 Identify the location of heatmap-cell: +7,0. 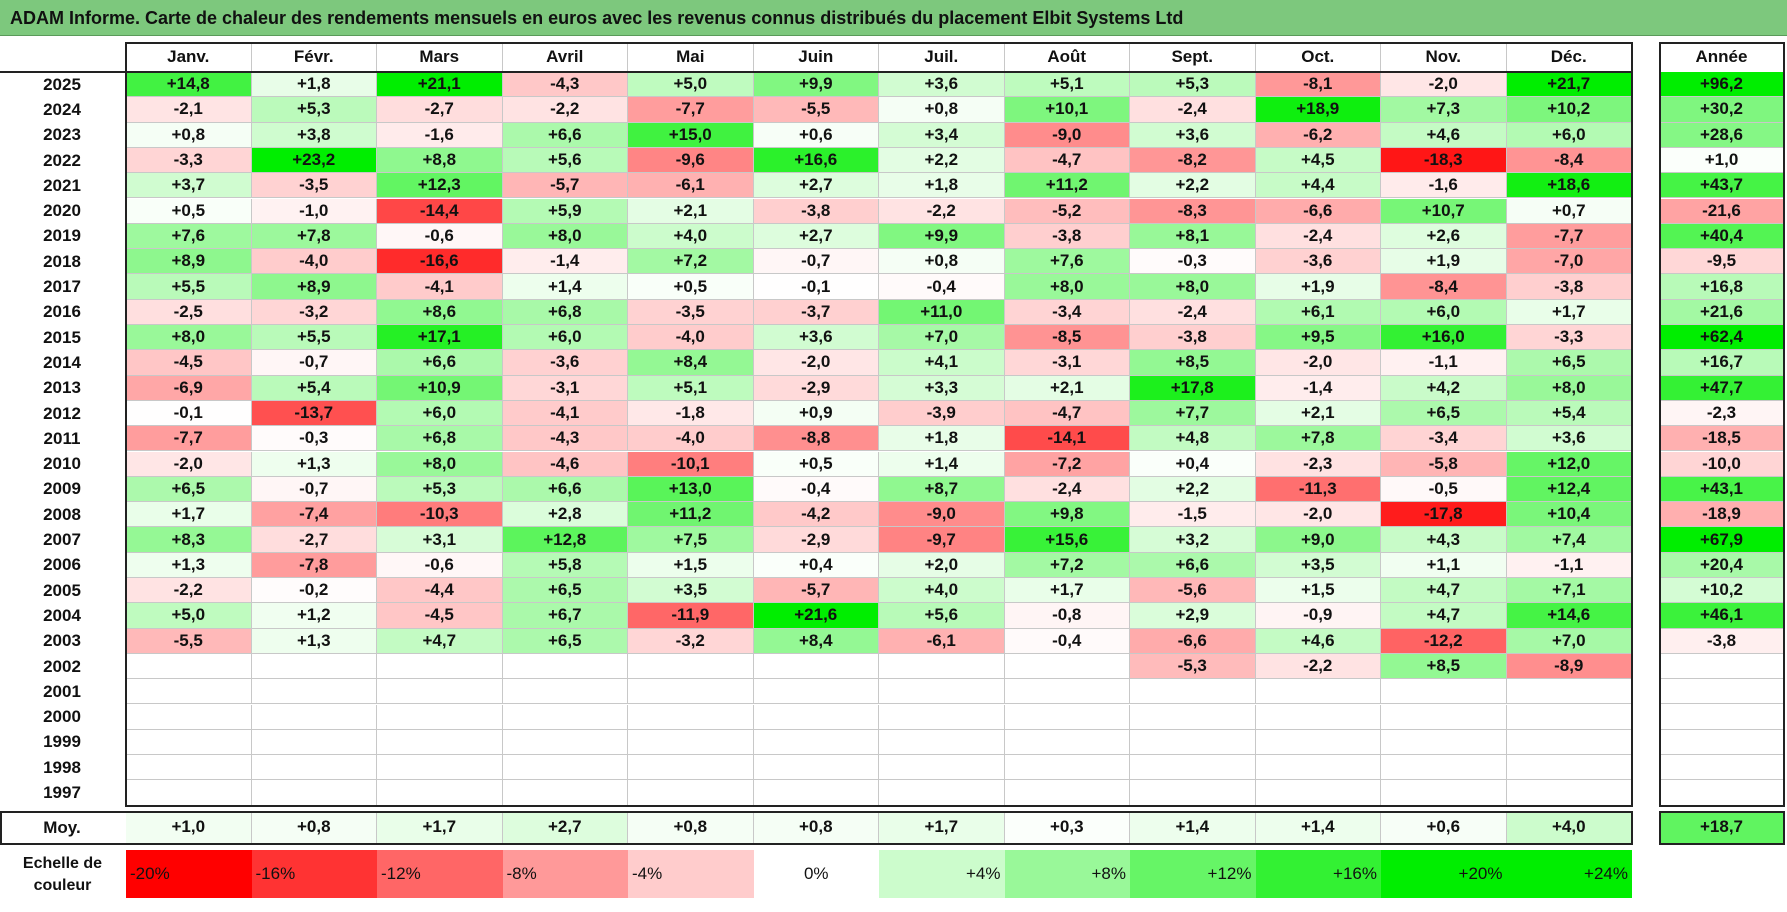
(1569, 641).